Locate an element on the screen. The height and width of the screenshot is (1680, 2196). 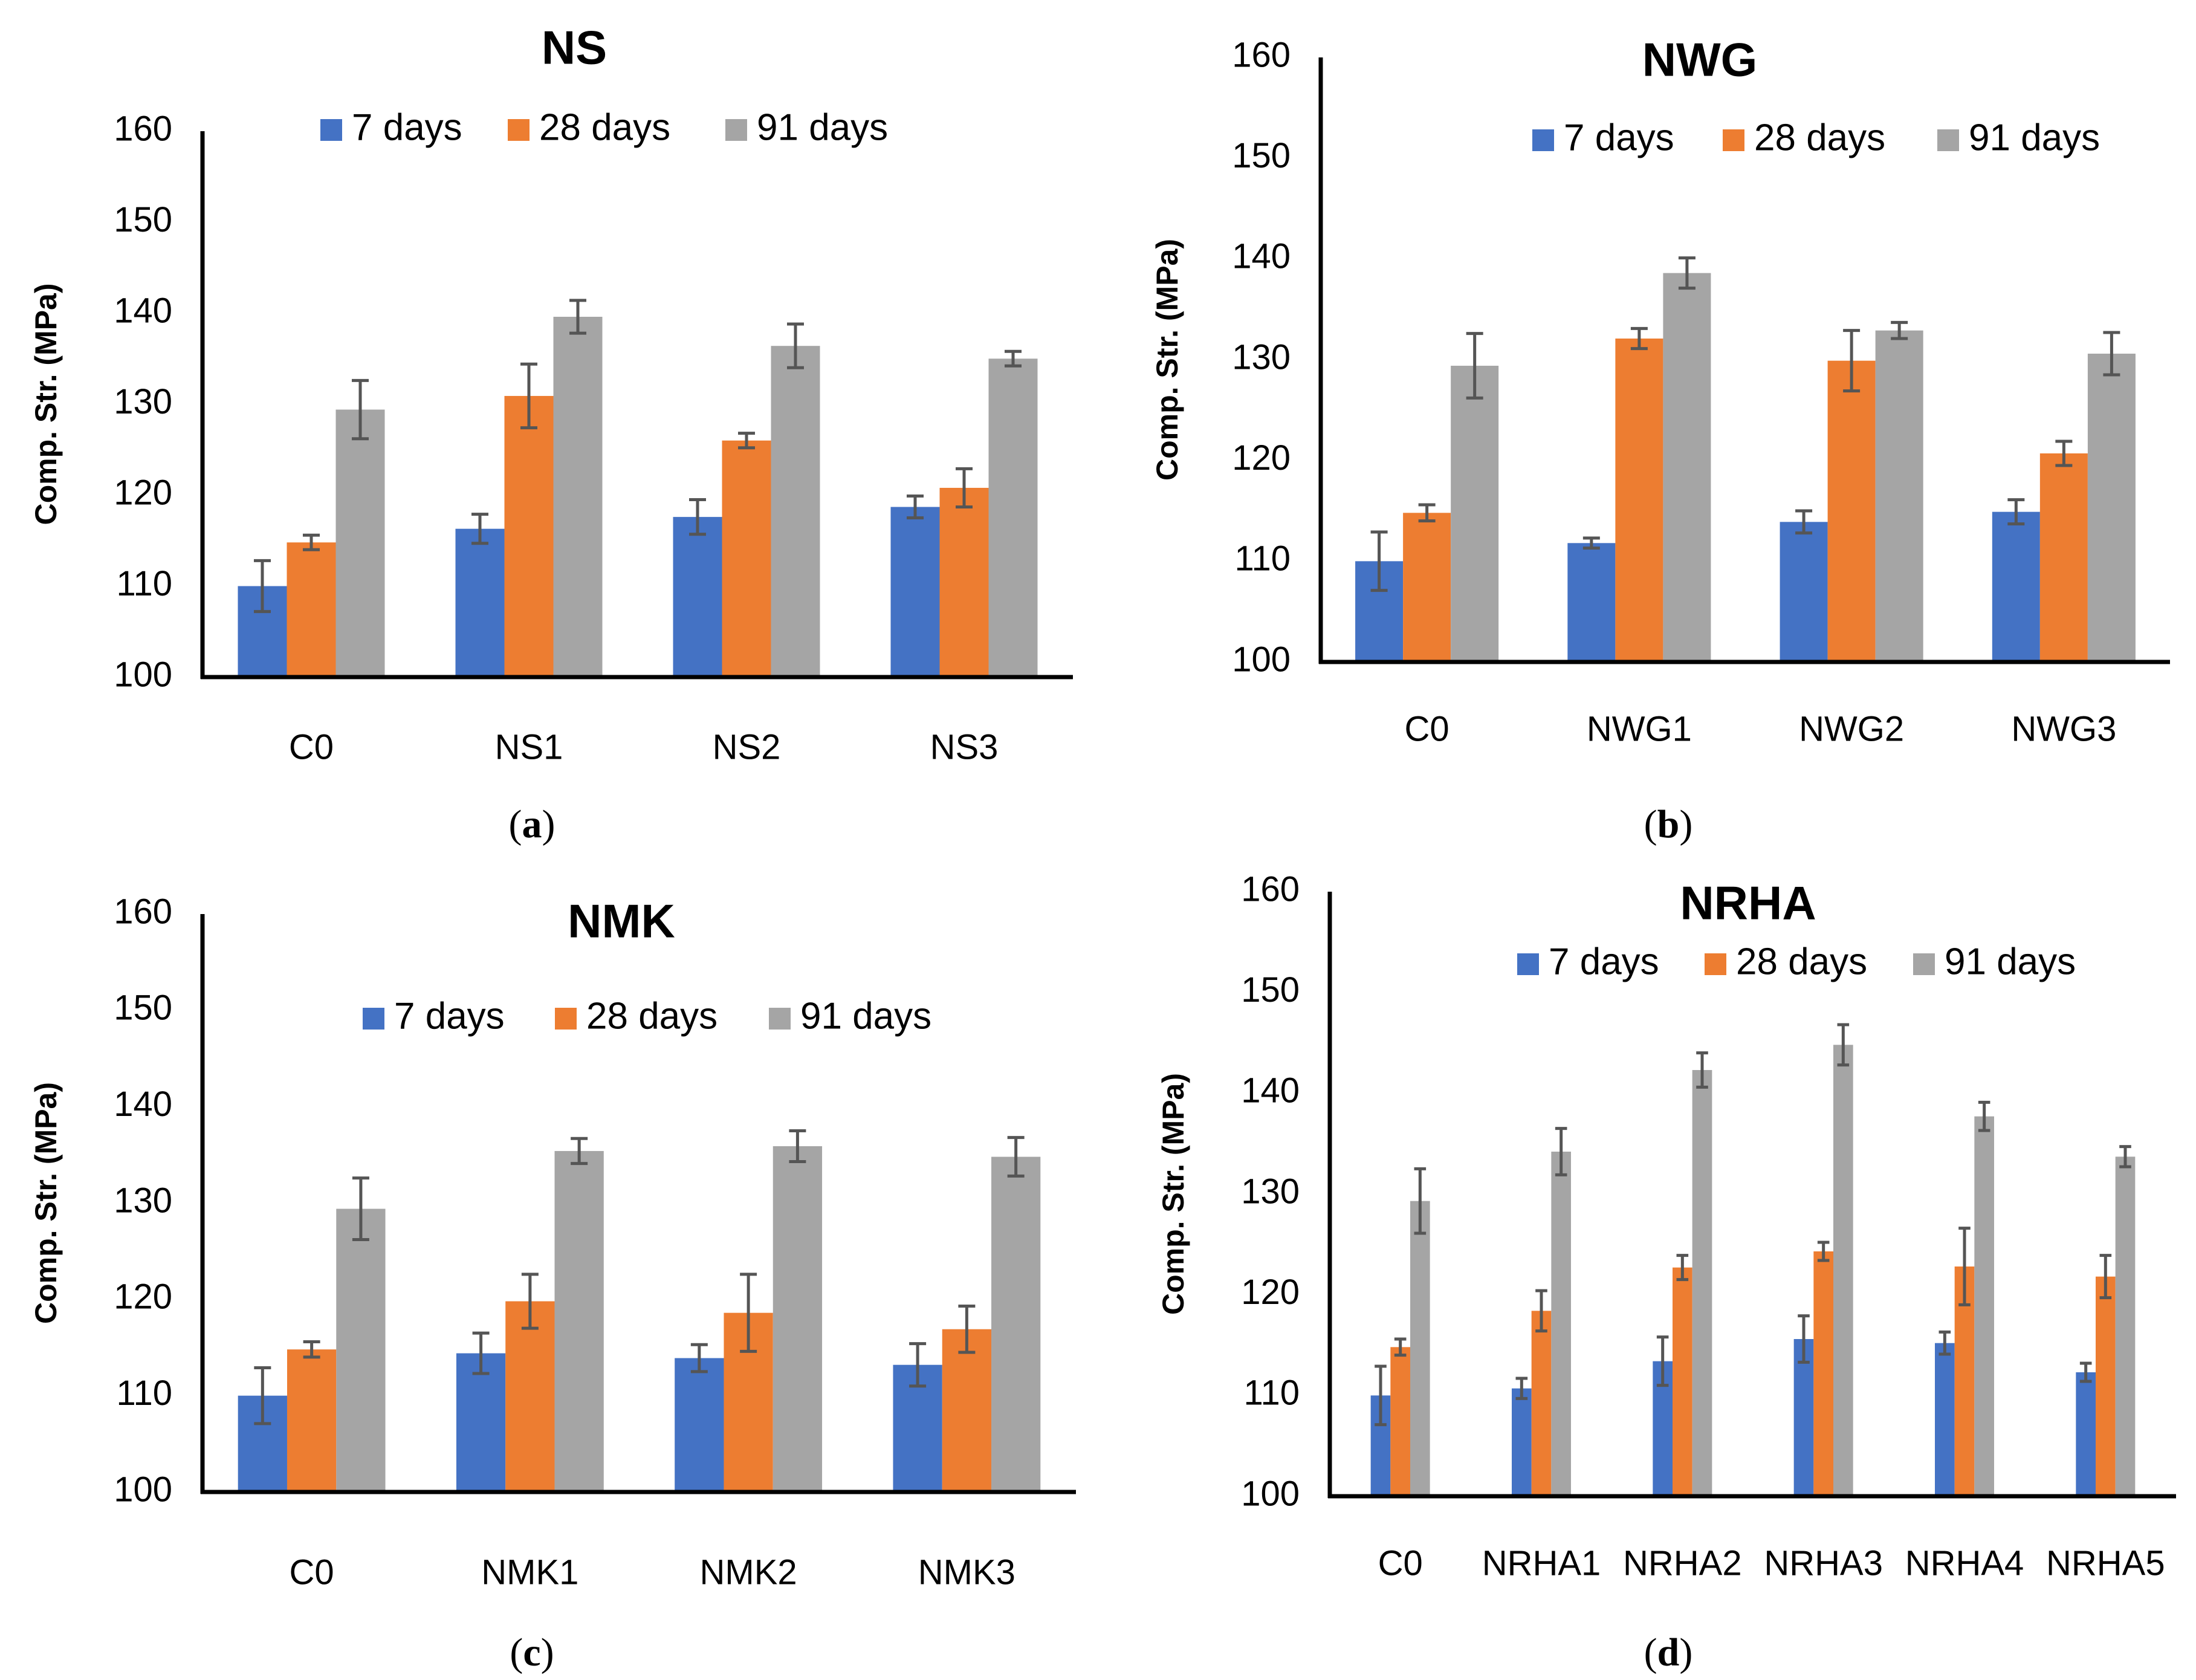
bar-91-days-ns1 is located at coordinates (578, 497).